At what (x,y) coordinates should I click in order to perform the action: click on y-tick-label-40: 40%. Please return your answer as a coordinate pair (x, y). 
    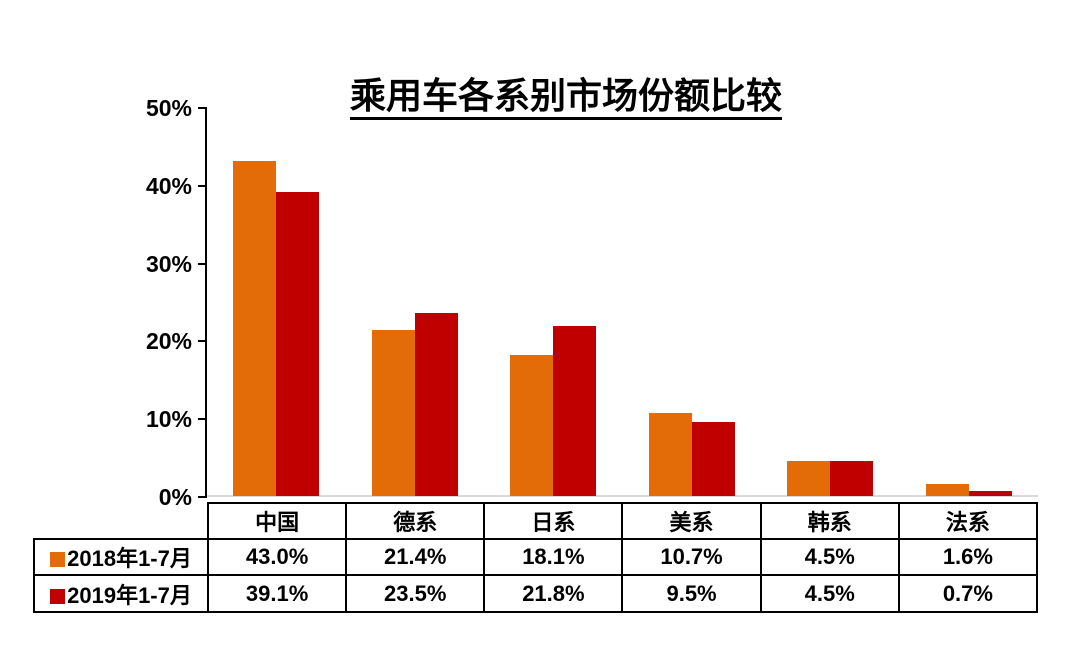
    Looking at the image, I should click on (168, 185).